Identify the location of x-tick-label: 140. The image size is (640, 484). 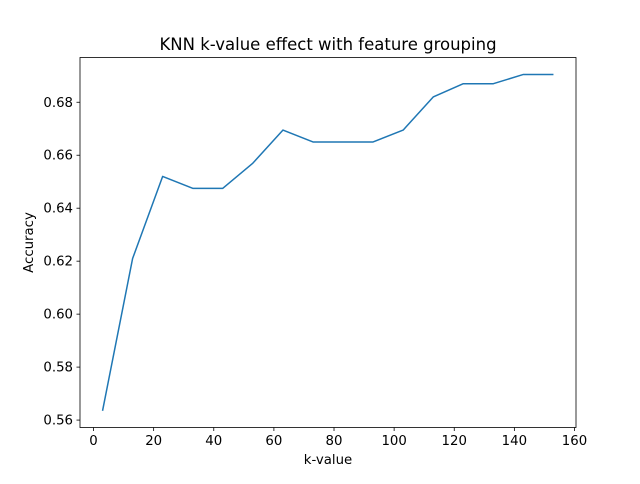
(514, 441).